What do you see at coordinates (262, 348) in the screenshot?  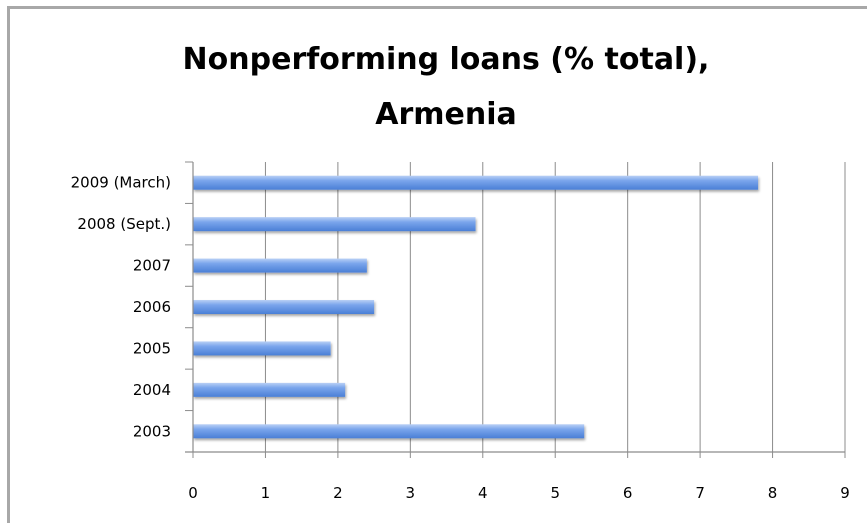 I see `bar-2005` at bounding box center [262, 348].